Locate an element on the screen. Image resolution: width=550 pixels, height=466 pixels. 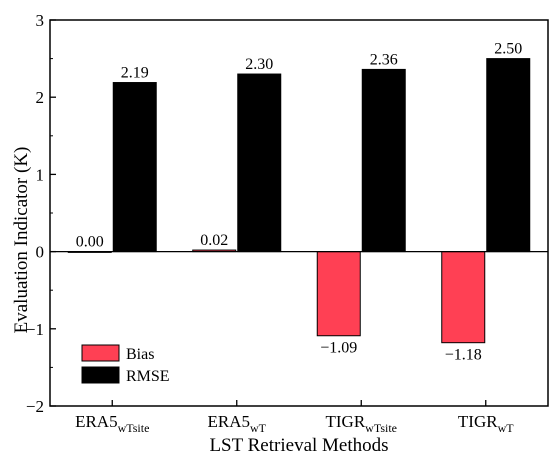
y-axis-title: Evaluation Indicator (K) is located at coordinates (21, 240).